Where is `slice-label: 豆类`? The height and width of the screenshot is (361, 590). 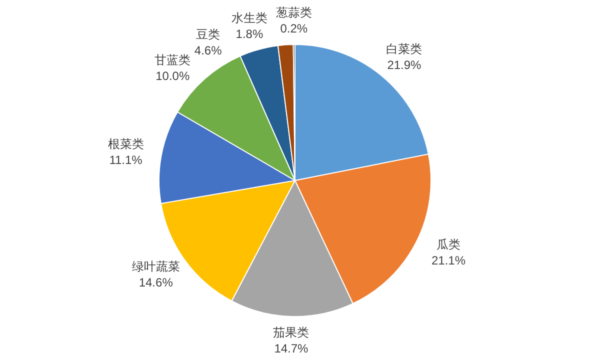 slice-label: 豆类 is located at coordinates (208, 34).